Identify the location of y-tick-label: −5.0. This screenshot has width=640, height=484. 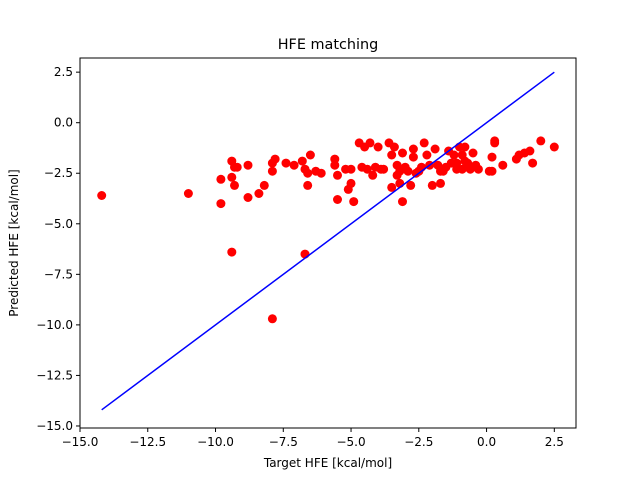
(58, 224).